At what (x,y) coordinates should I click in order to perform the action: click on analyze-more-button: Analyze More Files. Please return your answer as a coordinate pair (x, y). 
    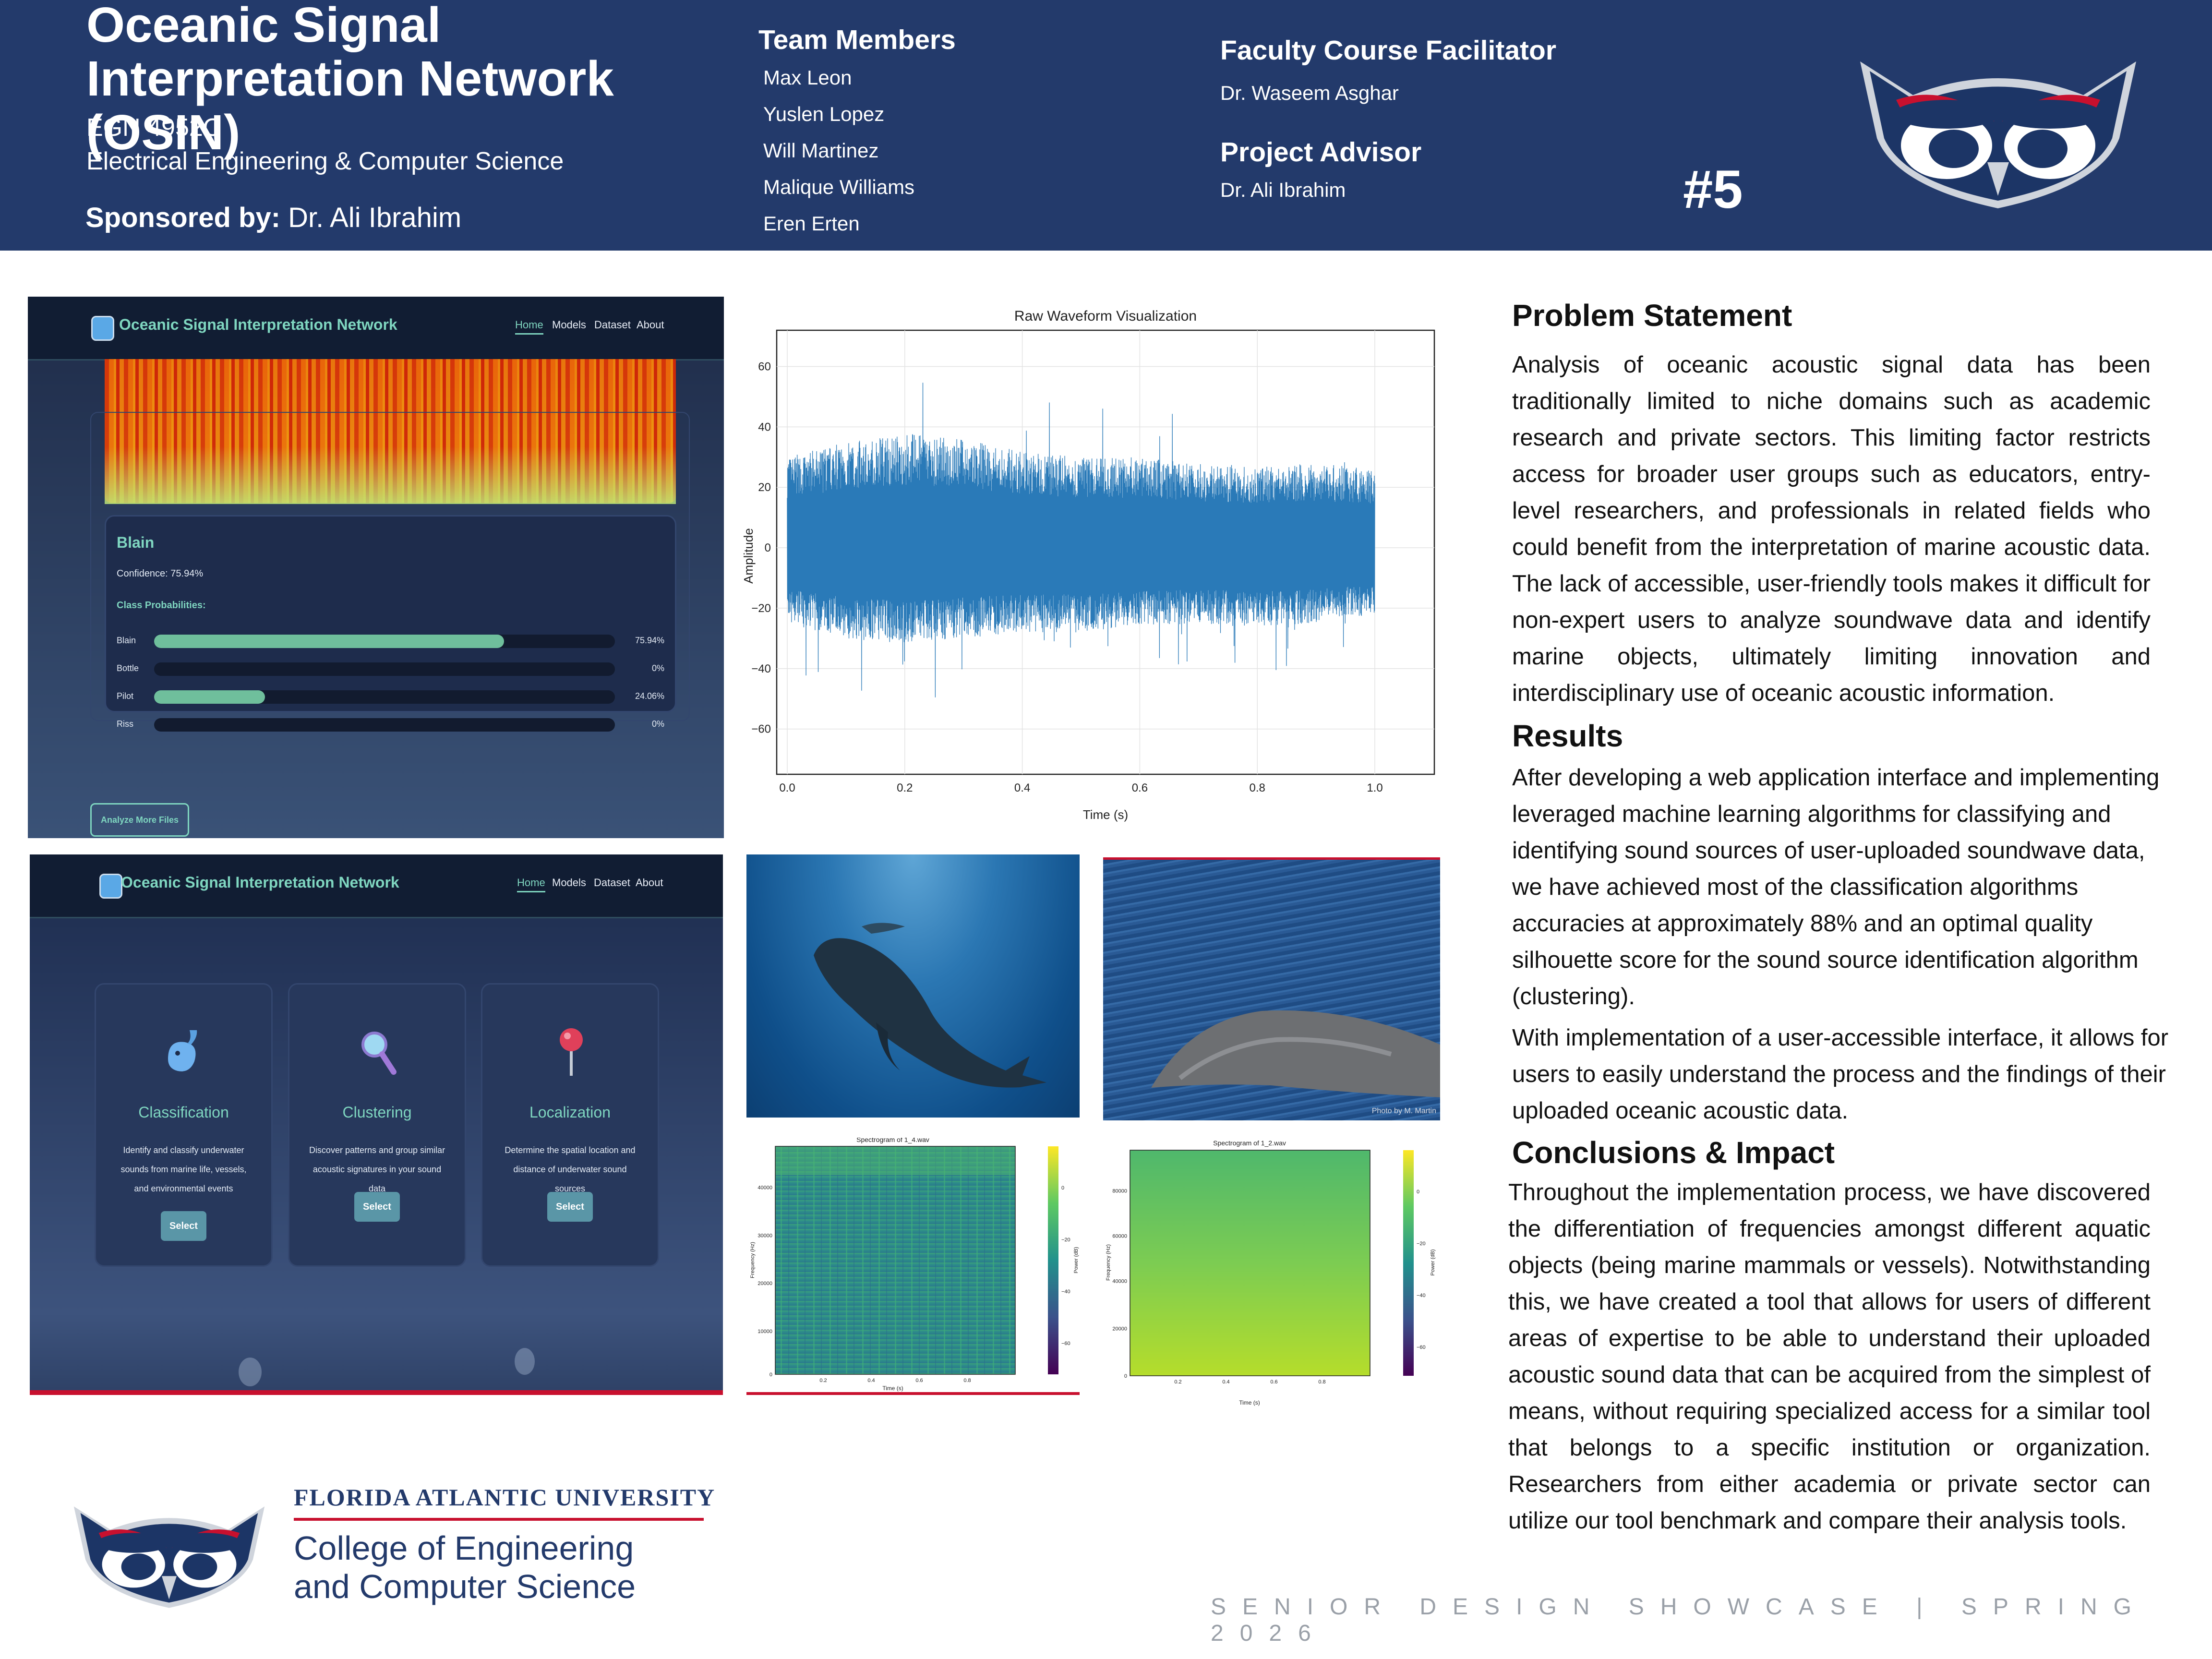
    Looking at the image, I should click on (140, 820).